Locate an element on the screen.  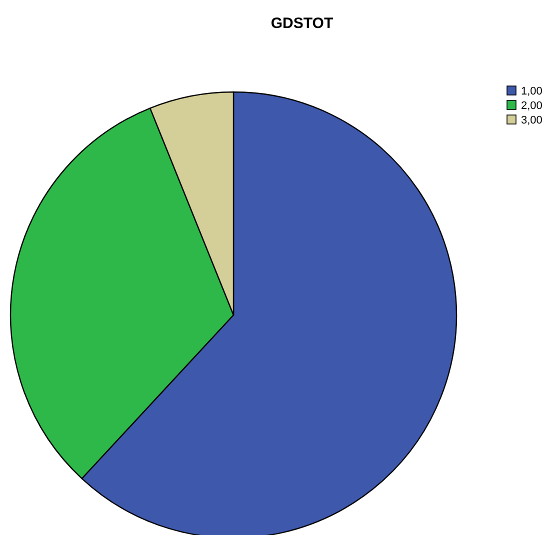
chart-title: GDSTOT is located at coordinates (302, 23).